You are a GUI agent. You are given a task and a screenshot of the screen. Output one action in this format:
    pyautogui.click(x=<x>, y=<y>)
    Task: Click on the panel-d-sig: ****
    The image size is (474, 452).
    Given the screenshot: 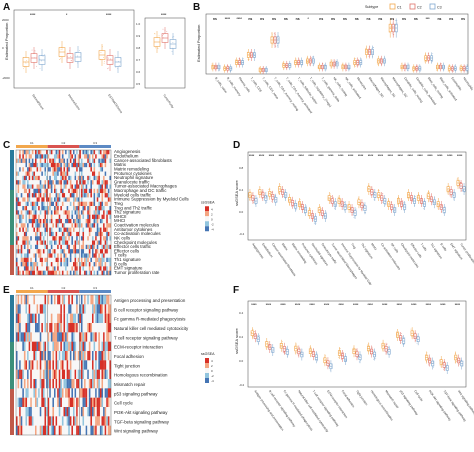 What is the action you would take?
    pyautogui.click(x=440, y=156)
    